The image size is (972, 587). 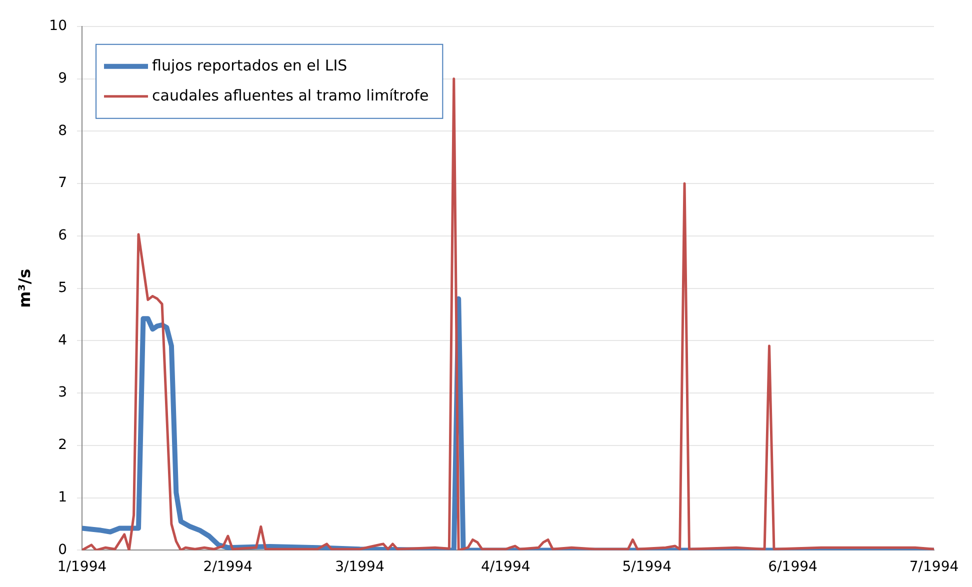 I want to click on y-tick-label: 7, so click(x=63, y=183).